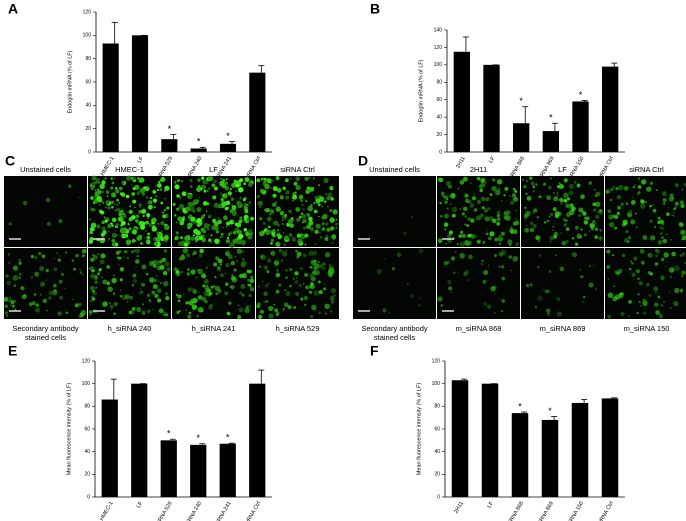 The height and width of the screenshot is (521, 686). Describe the element at coordinates (394, 211) in the screenshot. I see `micrograph-background` at that location.